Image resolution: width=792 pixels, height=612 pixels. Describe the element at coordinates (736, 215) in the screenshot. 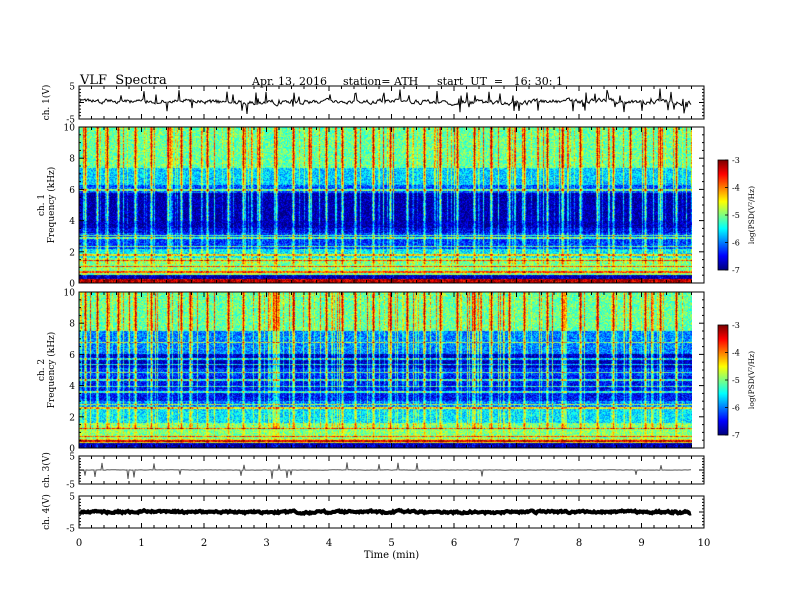

I see `ch1-spectrogram-colorbar-tick-label: -5` at that location.